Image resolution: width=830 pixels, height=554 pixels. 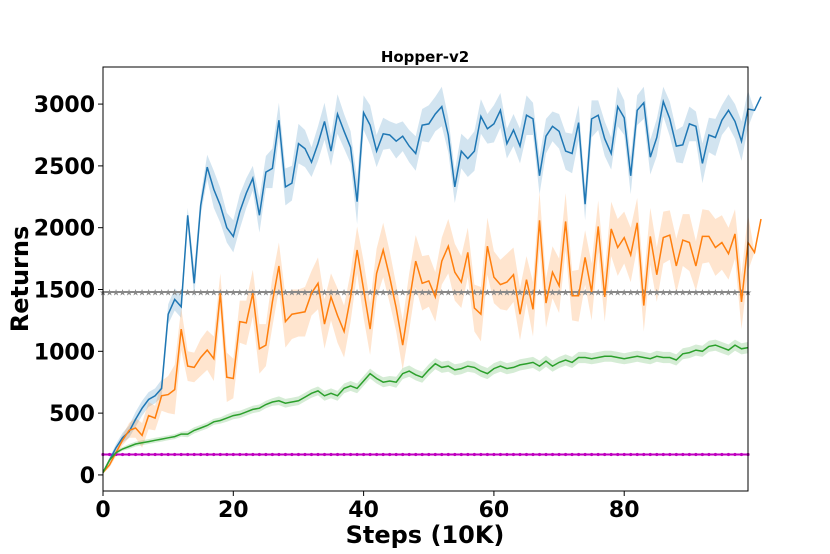 I want to click on y-axis-ticks: 0 500 1000 1500 2000 2500 3000, so click(x=68, y=291).